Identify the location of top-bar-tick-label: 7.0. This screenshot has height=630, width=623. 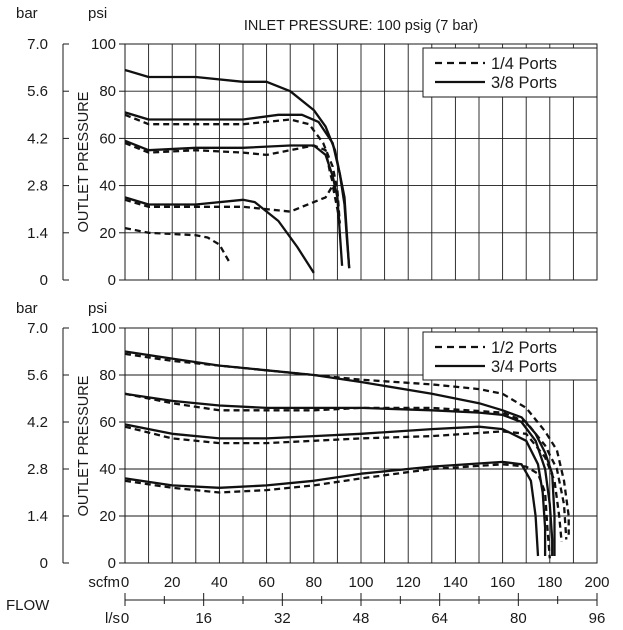
(37, 44).